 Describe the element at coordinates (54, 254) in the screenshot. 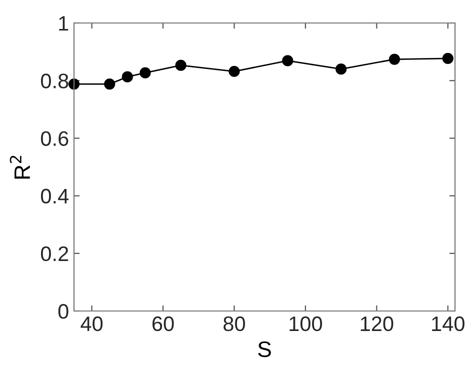

I see `y-tick-label: 0.2` at that location.